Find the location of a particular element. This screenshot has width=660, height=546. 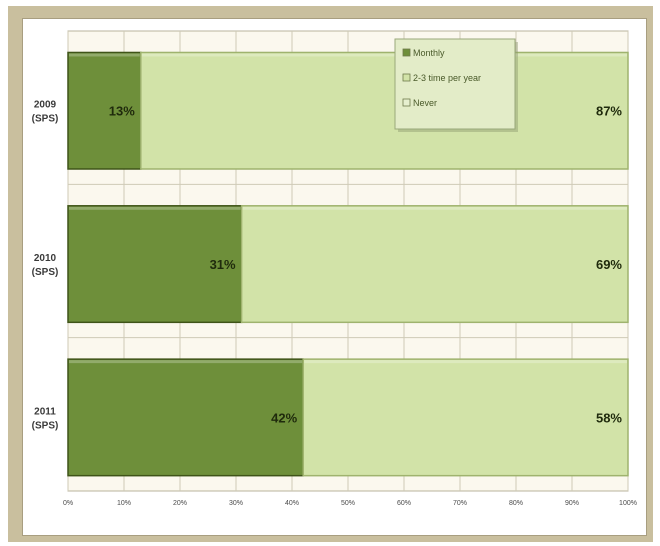

x-tick-label: 20% is located at coordinates (180, 503).